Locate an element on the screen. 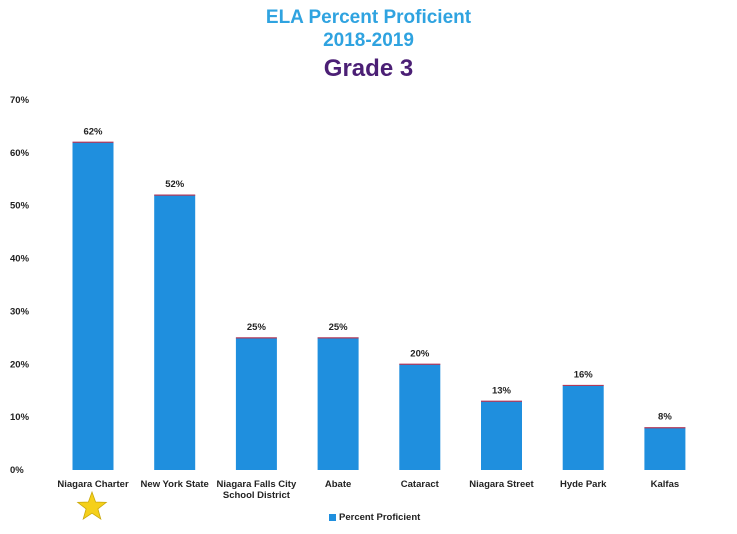  y-tick-label: 20% is located at coordinates (20, 364).